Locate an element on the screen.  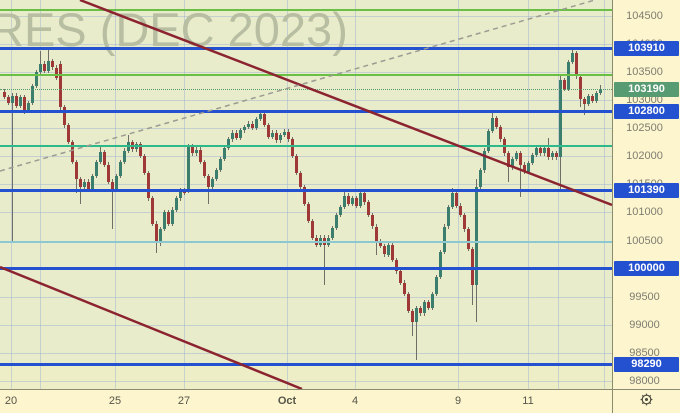
price-tick-98500: 98500 is located at coordinates (644, 352).